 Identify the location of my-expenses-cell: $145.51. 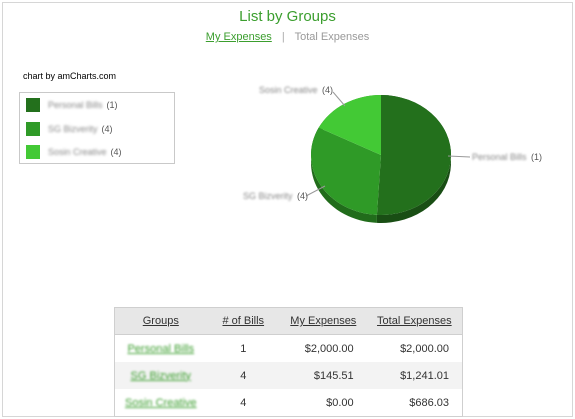
(323, 375).